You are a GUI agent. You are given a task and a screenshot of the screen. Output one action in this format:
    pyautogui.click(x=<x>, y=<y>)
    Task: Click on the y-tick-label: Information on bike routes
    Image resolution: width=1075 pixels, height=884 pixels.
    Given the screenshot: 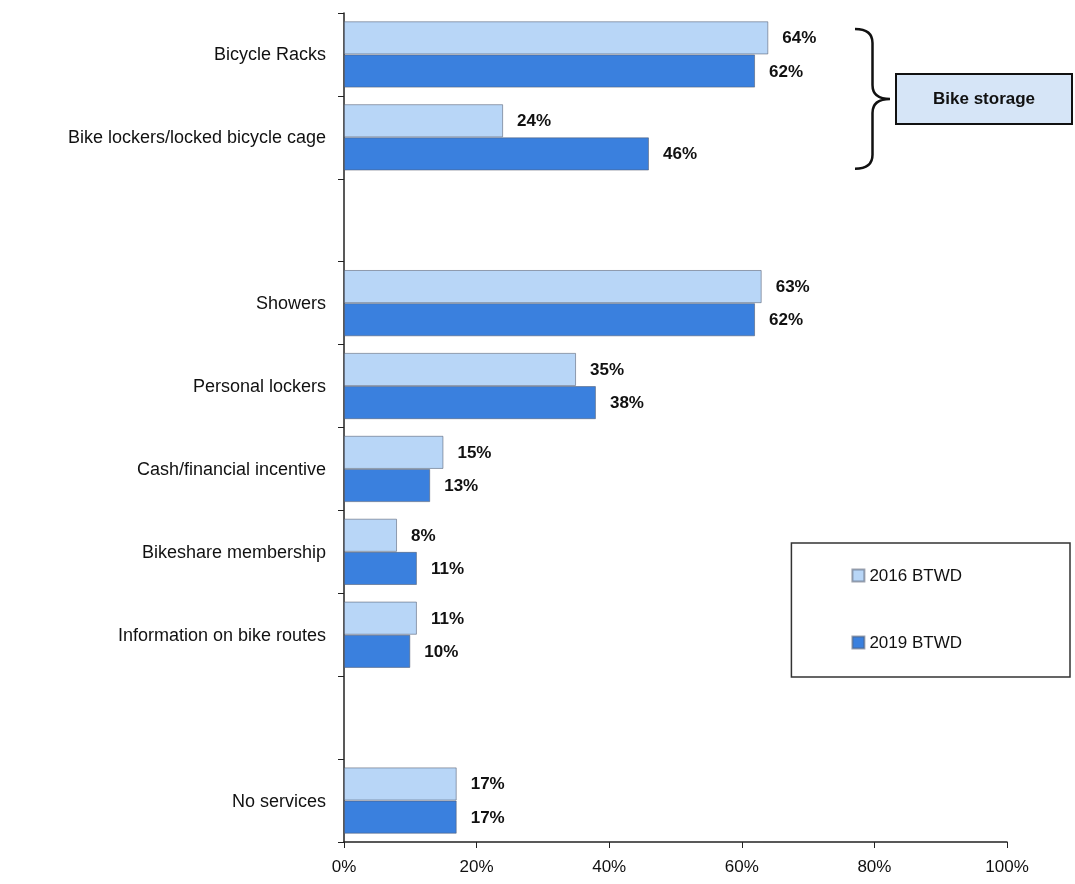 What is the action you would take?
    pyautogui.click(x=221, y=634)
    